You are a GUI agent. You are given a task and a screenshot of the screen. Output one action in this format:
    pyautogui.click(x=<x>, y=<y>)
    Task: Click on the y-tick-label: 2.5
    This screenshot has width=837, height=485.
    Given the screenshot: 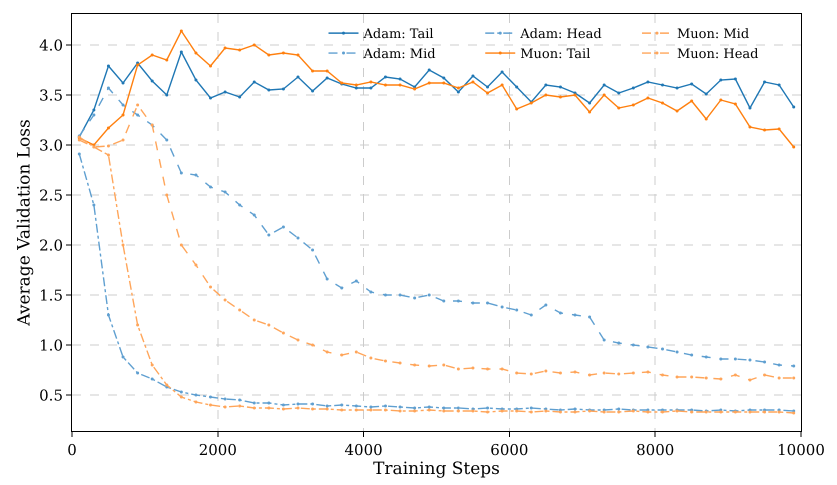 What is the action you would take?
    pyautogui.click(x=51, y=195)
    